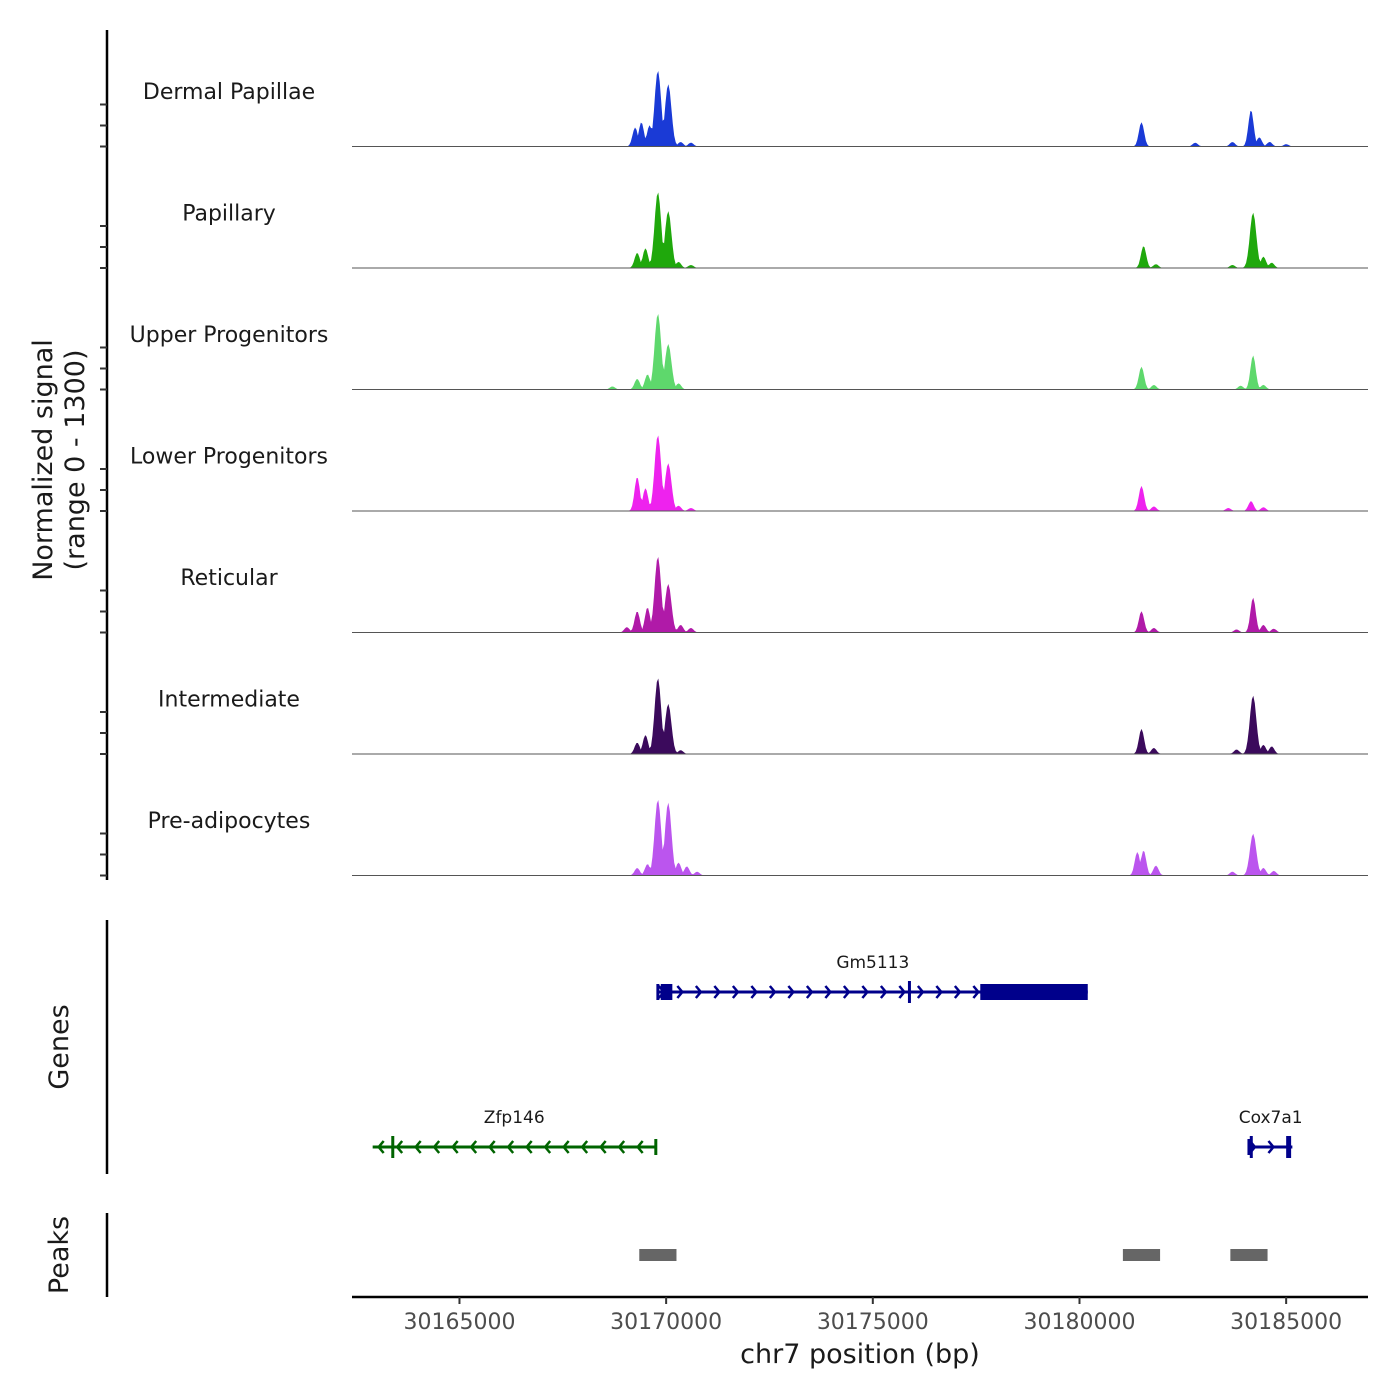  I want to click on gene-zfp146: Zfp146, so click(515, 1133).